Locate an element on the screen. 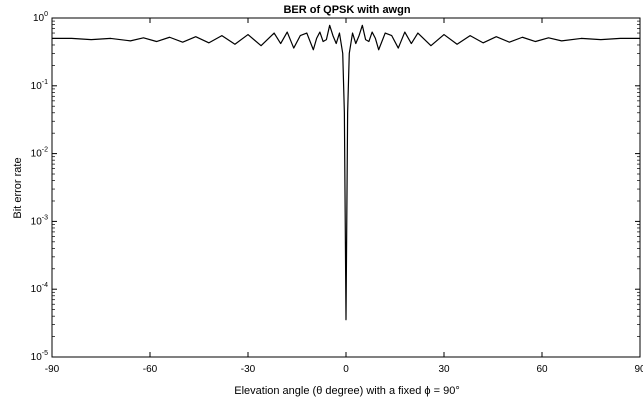 The height and width of the screenshot is (403, 643). y-axis-label: Bit error rate is located at coordinates (18, 187).